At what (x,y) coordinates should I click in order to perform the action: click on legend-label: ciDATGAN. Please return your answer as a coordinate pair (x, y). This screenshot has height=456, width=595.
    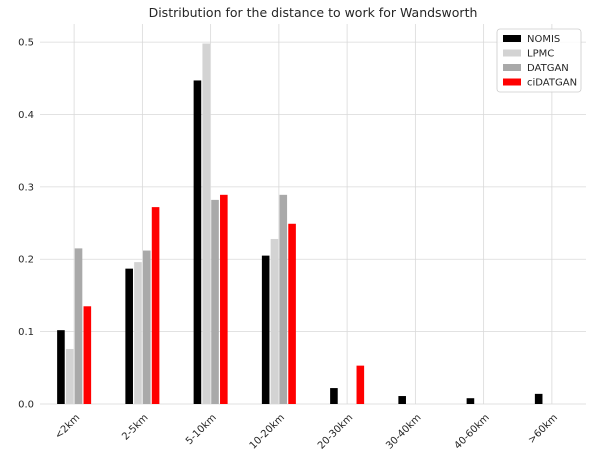
    Looking at the image, I should click on (552, 83).